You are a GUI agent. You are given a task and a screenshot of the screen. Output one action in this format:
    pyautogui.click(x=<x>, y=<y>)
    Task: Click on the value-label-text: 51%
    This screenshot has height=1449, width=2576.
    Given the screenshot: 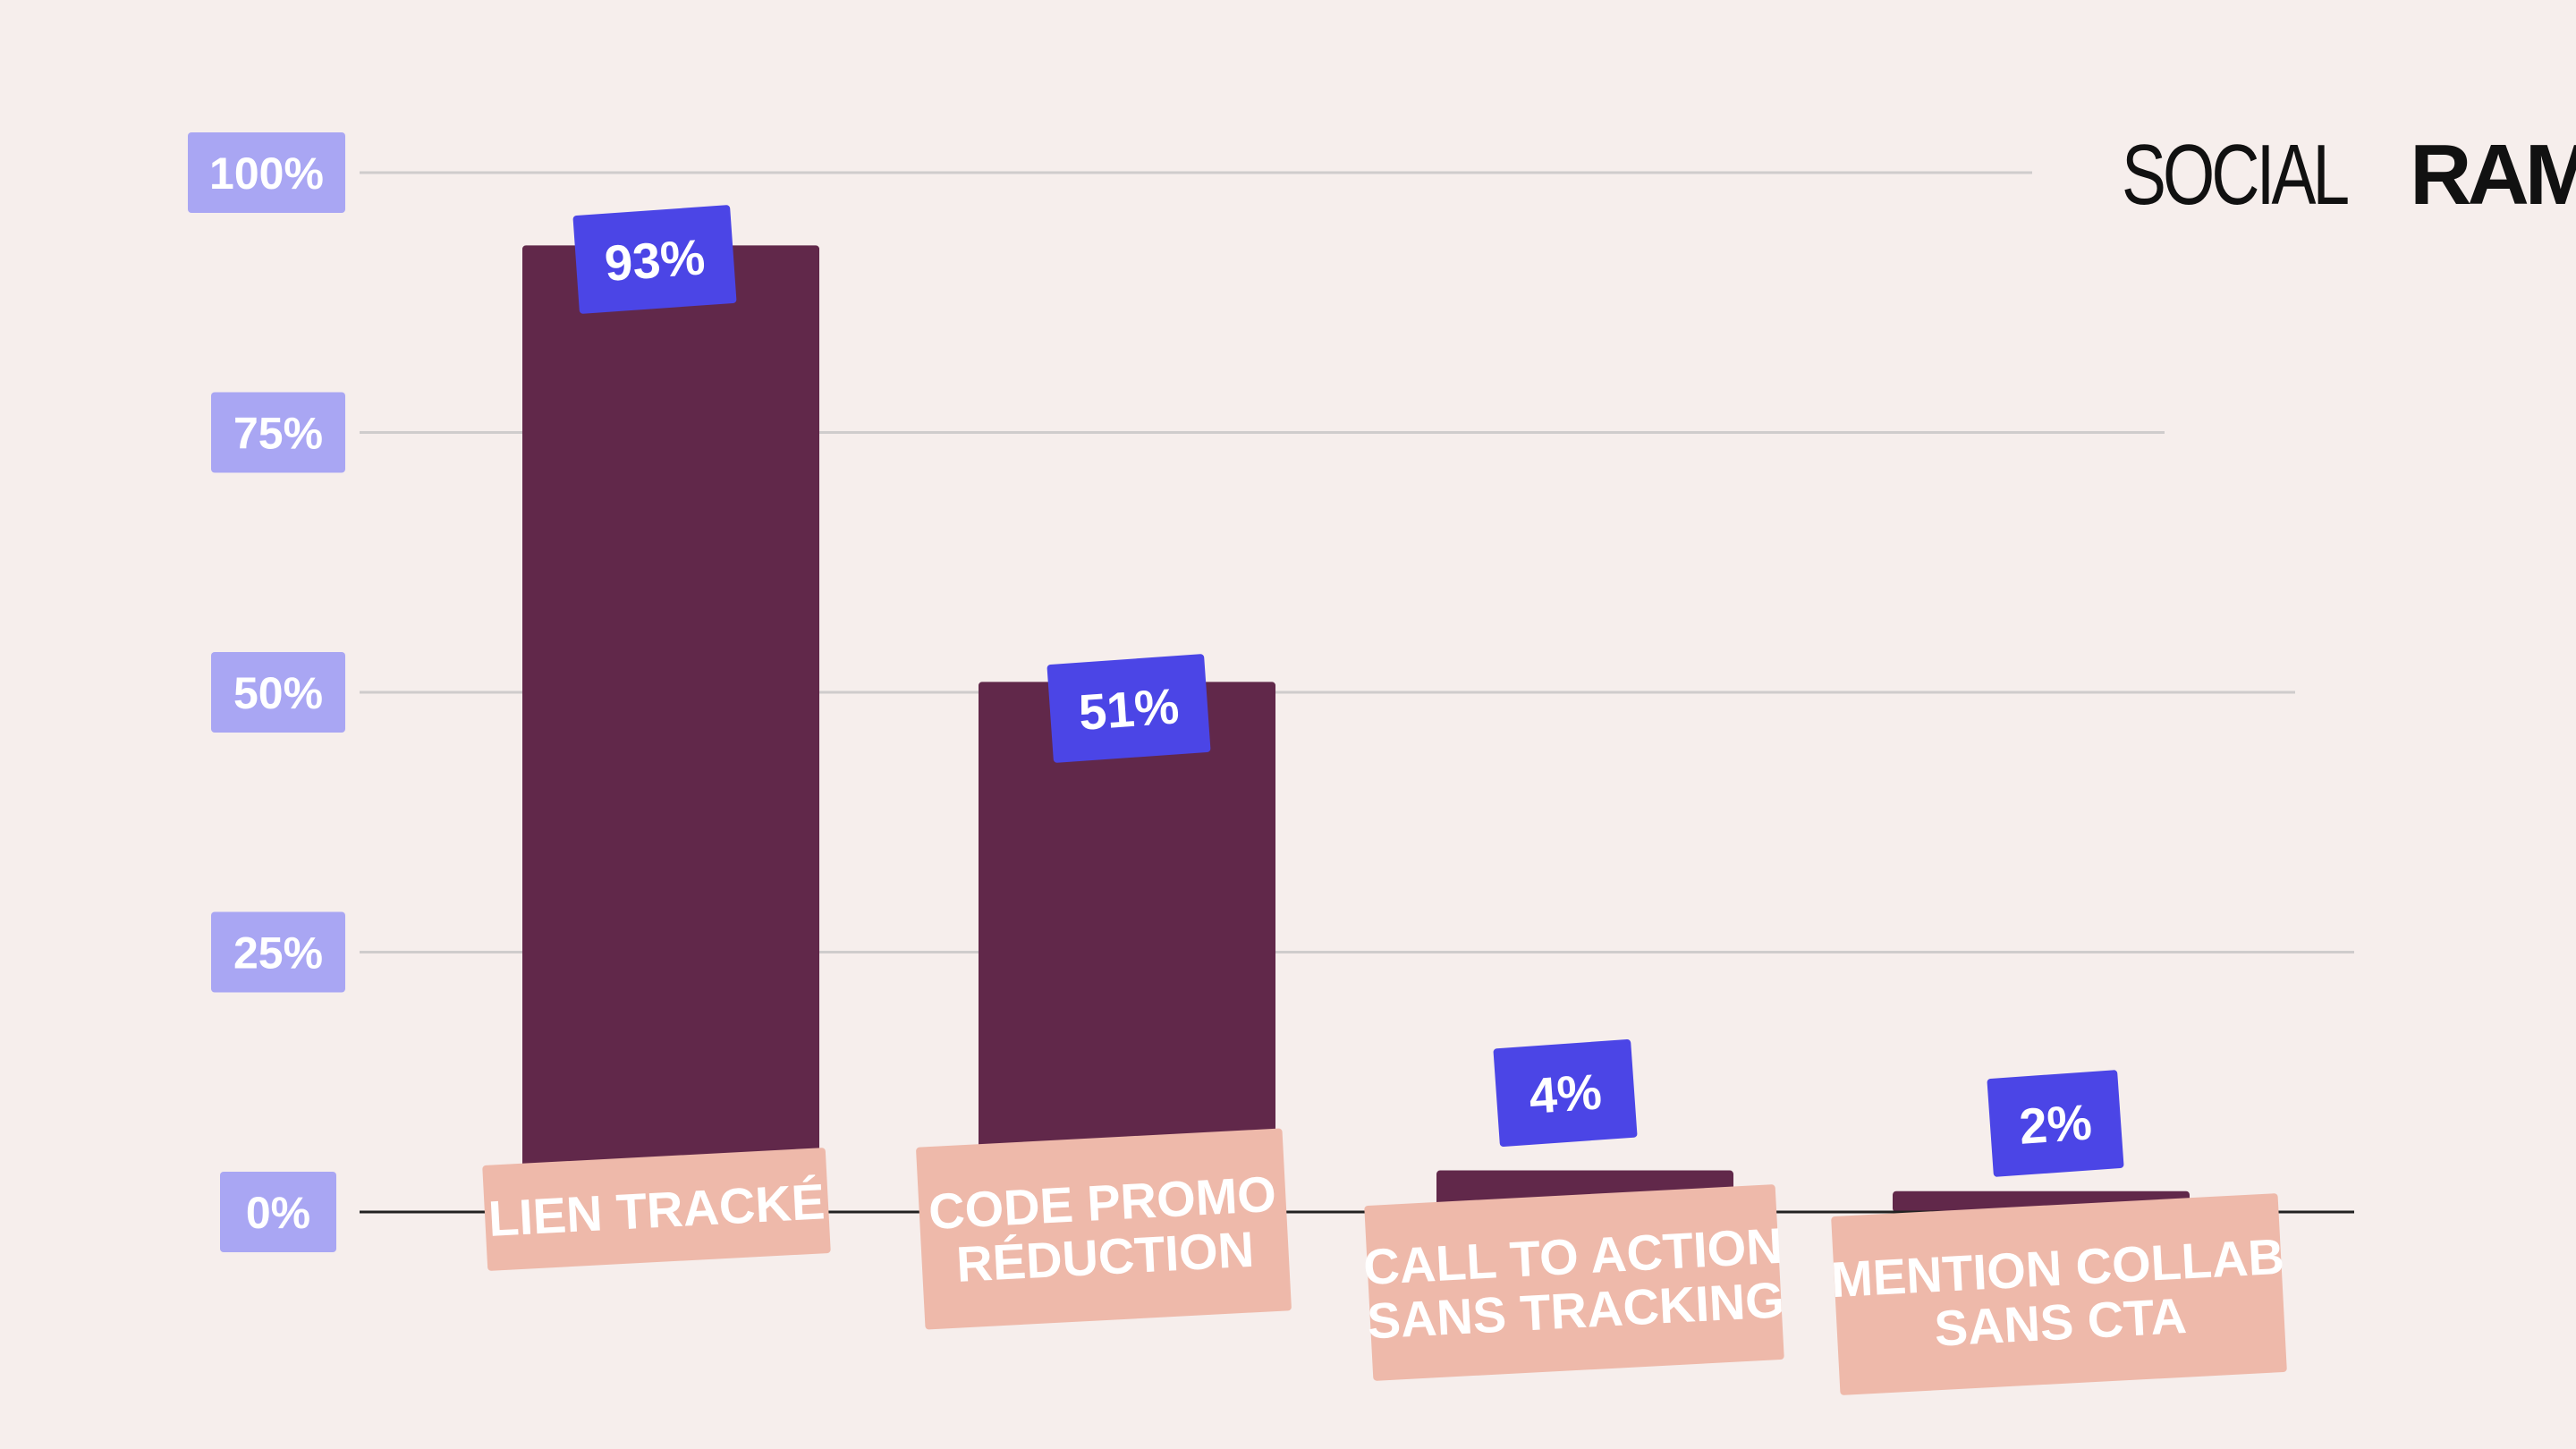 What is the action you would take?
    pyautogui.click(x=1129, y=709)
    